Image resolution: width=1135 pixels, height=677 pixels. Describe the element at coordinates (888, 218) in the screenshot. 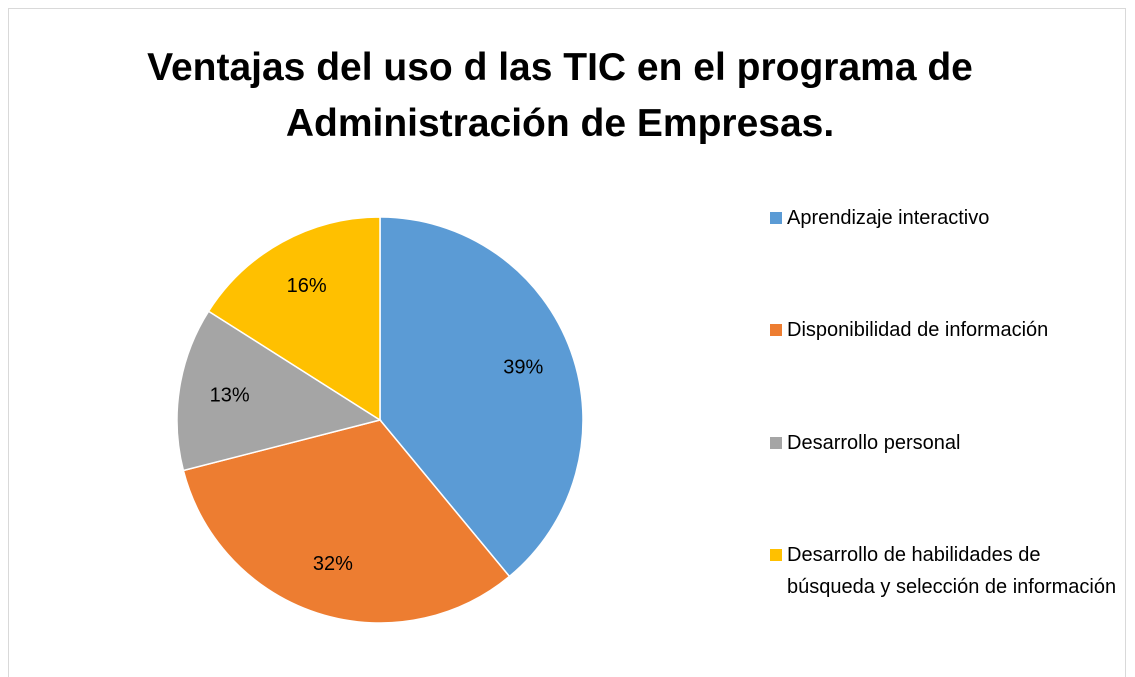

I see `legend-label: Aprendizaje interactivo` at that location.